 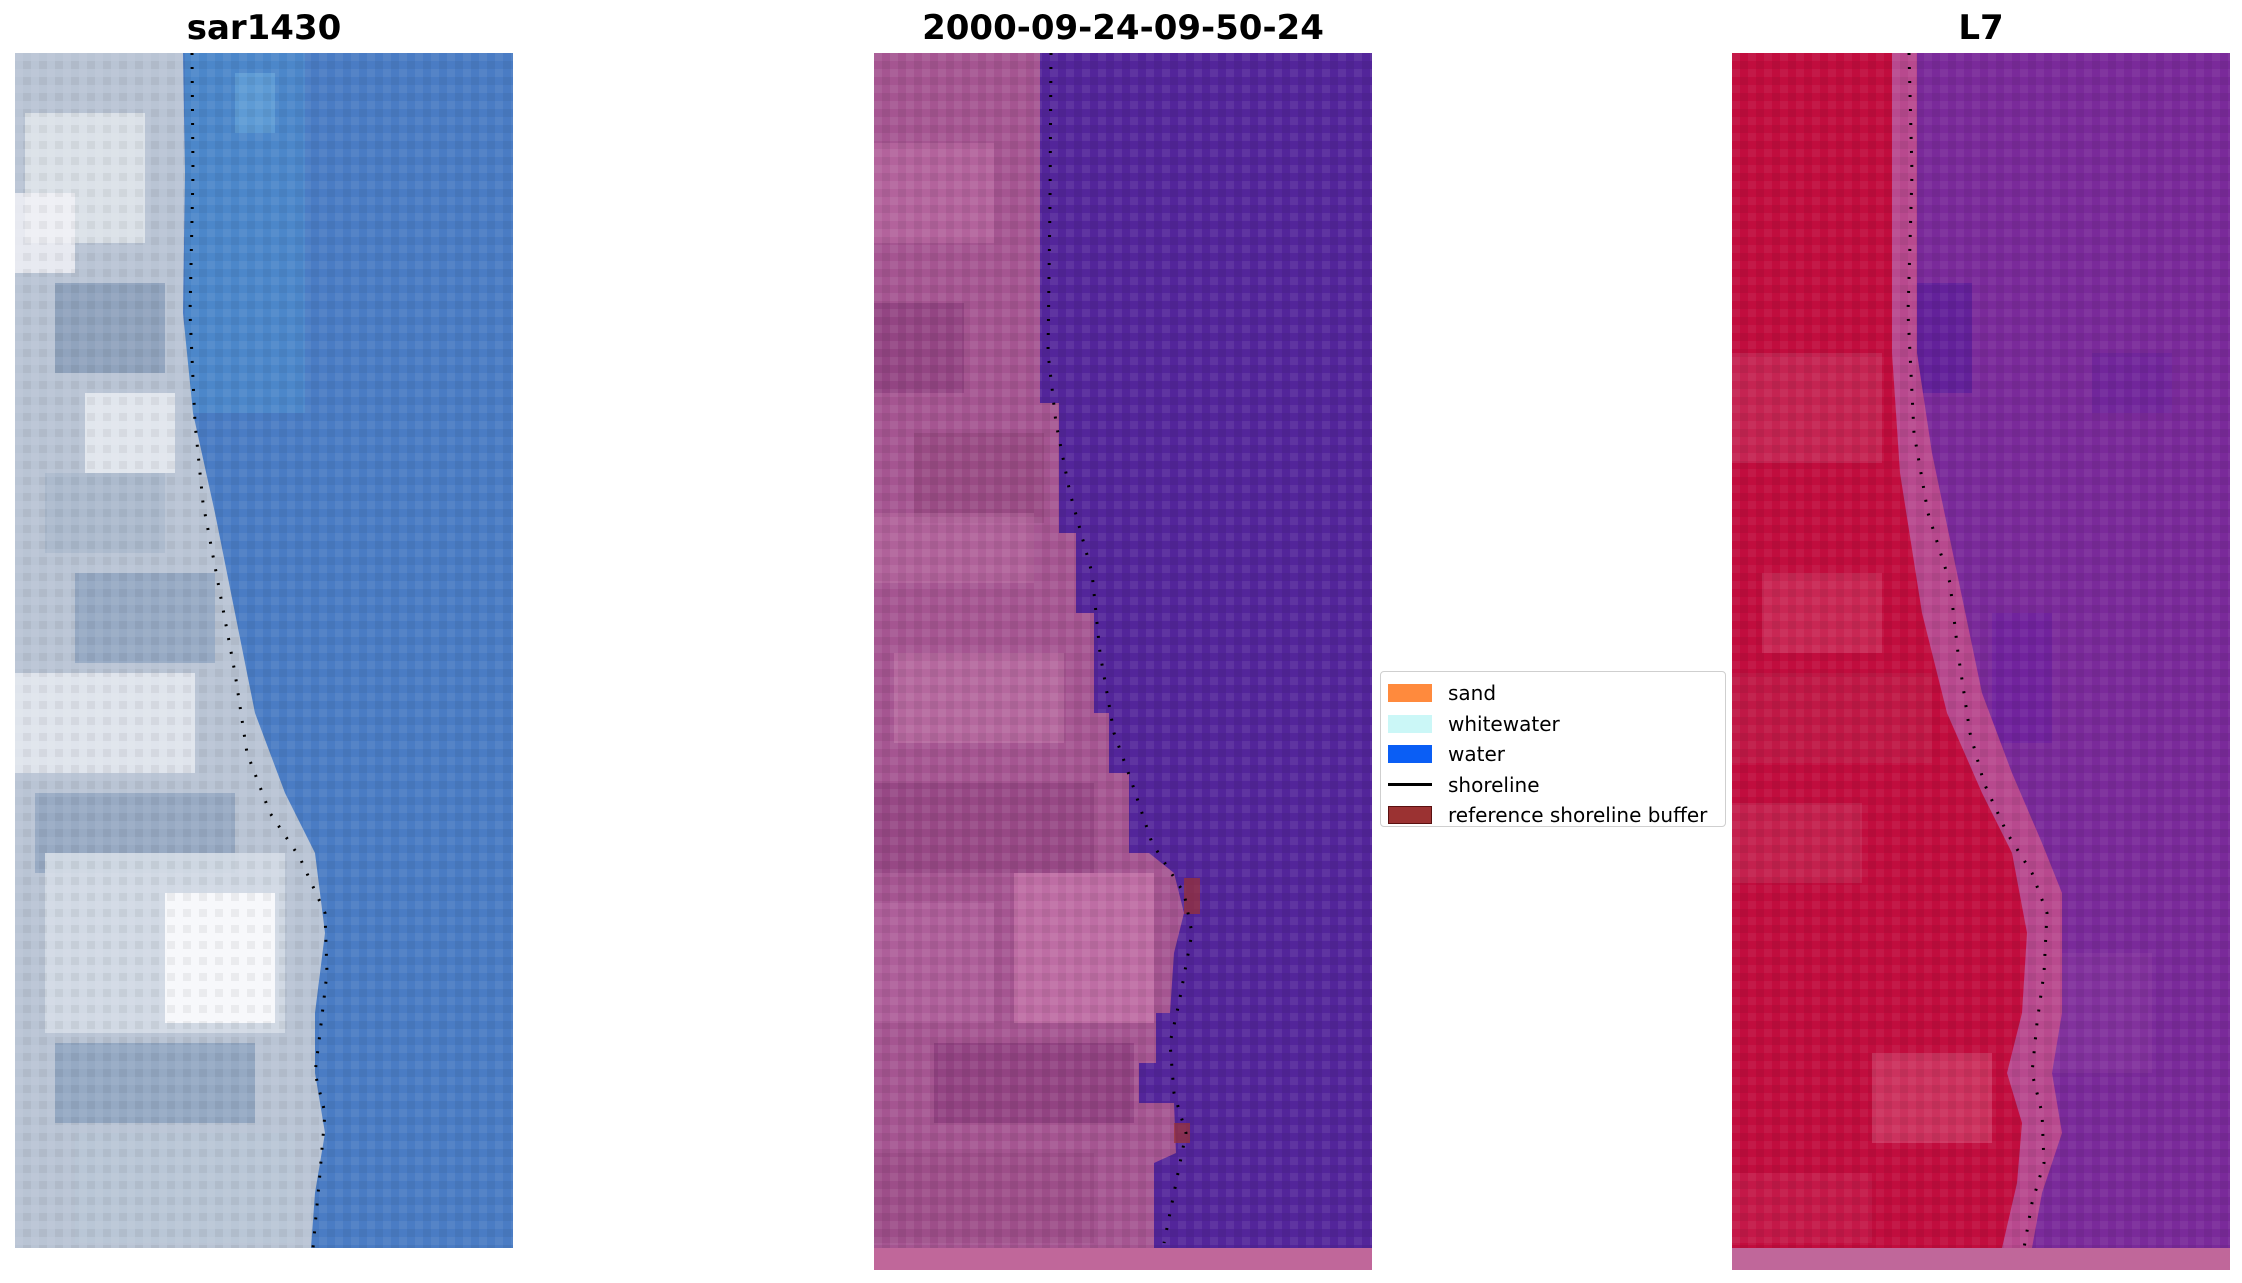 I want to click on legend-label-shoreline: shoreline, so click(x=1494, y=784).